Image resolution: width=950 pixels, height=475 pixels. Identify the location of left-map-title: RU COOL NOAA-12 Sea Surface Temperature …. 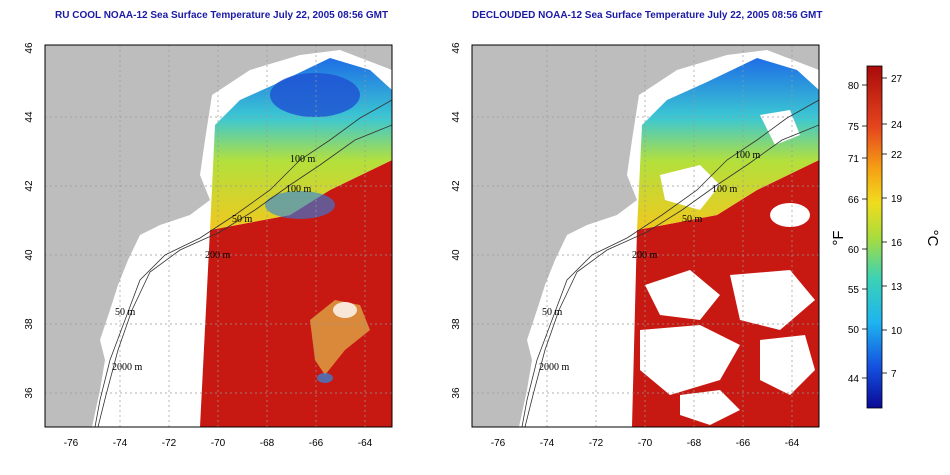
(222, 15).